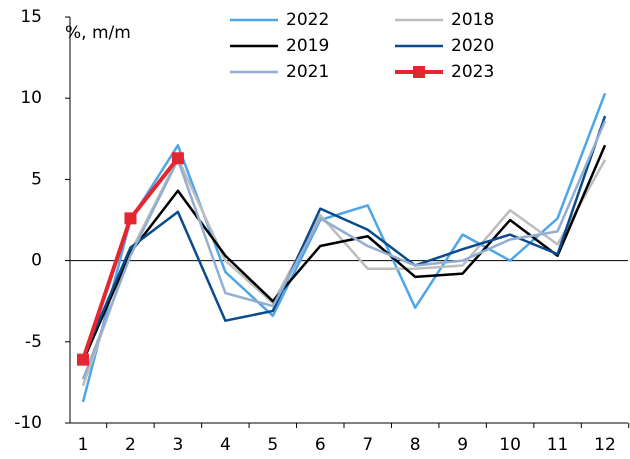 The height and width of the screenshot is (459, 630). What do you see at coordinates (367, 445) in the screenshot?
I see `x-tick-label: 7` at bounding box center [367, 445].